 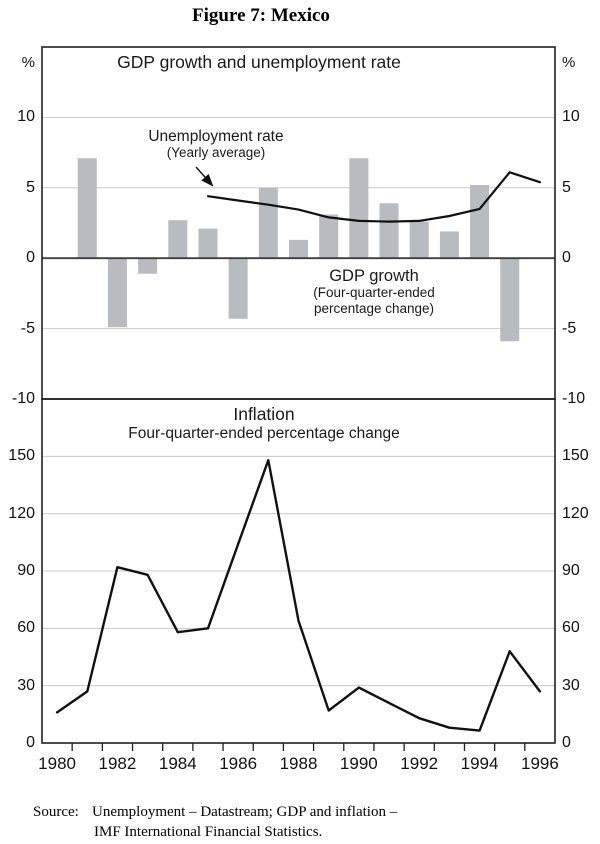 What do you see at coordinates (259, 62) in the screenshot?
I see `top-panel-title: GDP growth and unemployment rate` at bounding box center [259, 62].